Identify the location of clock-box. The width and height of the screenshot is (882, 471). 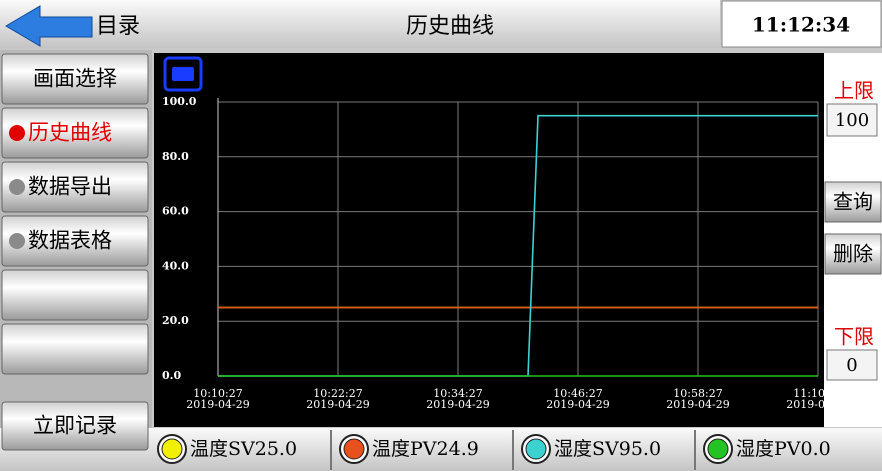
(801, 24).